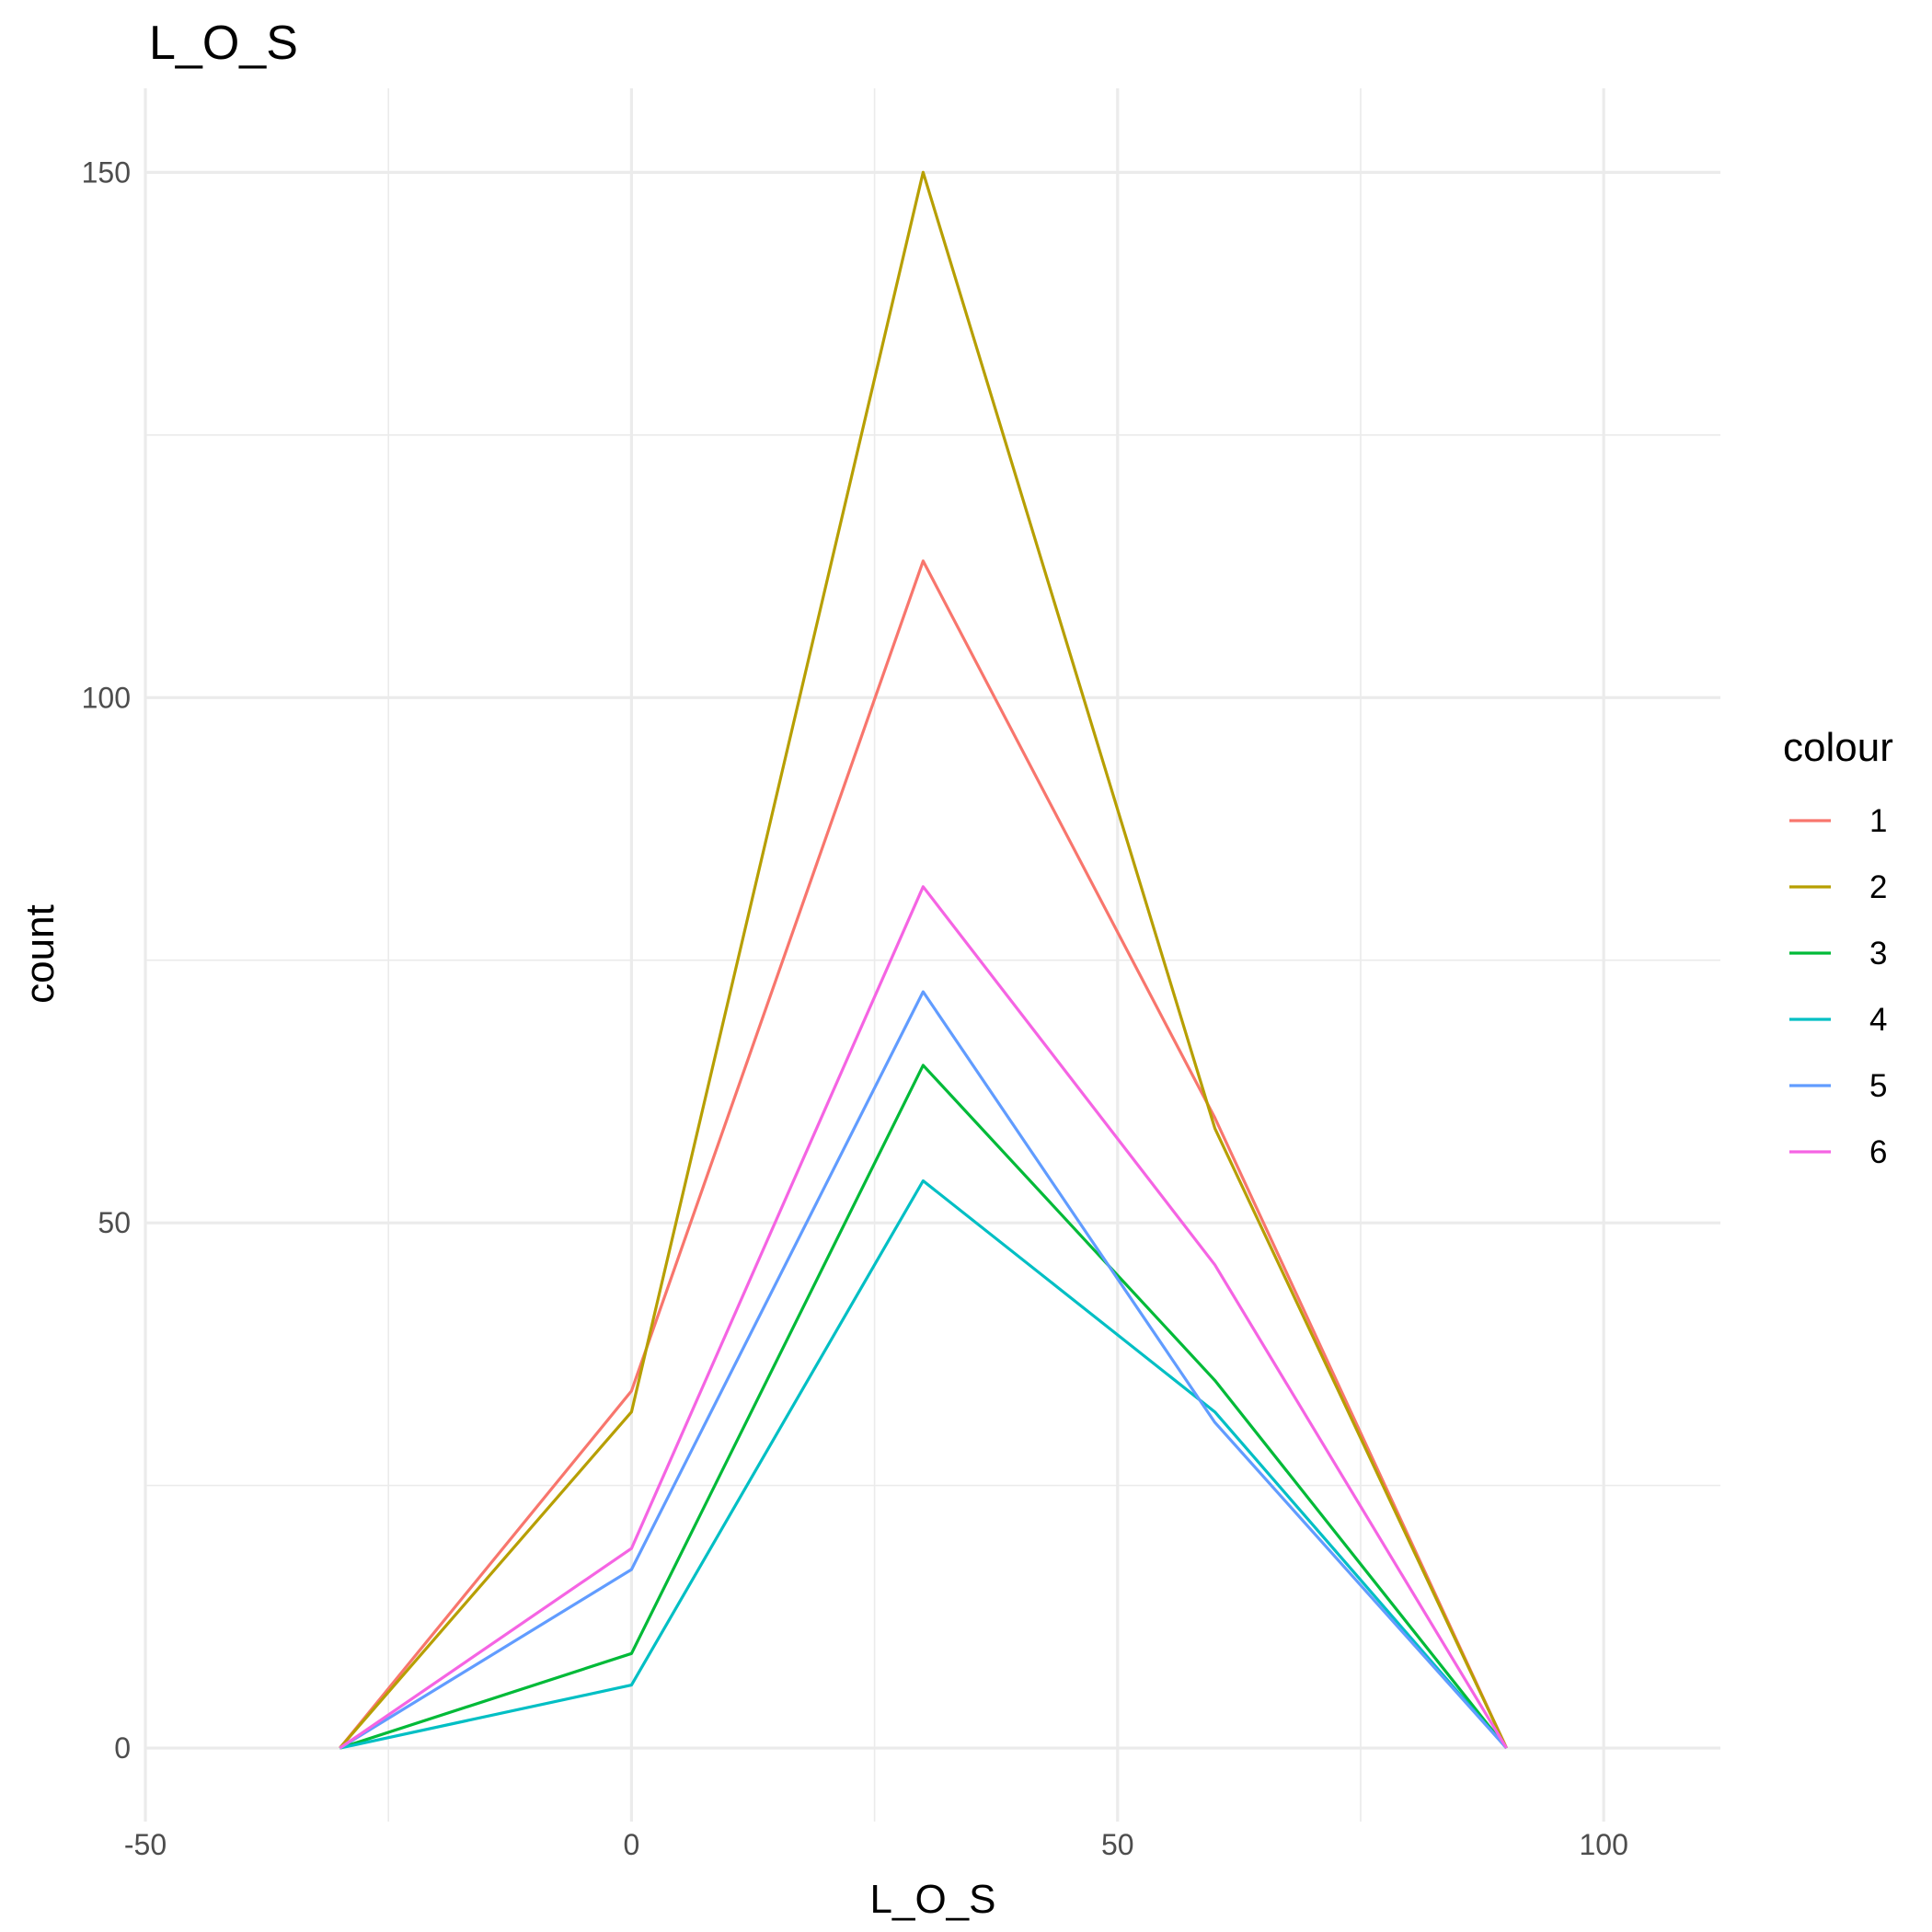 The image size is (1932, 1932). Describe the element at coordinates (1838, 954) in the screenshot. I see `legend-item-3: 3` at that location.